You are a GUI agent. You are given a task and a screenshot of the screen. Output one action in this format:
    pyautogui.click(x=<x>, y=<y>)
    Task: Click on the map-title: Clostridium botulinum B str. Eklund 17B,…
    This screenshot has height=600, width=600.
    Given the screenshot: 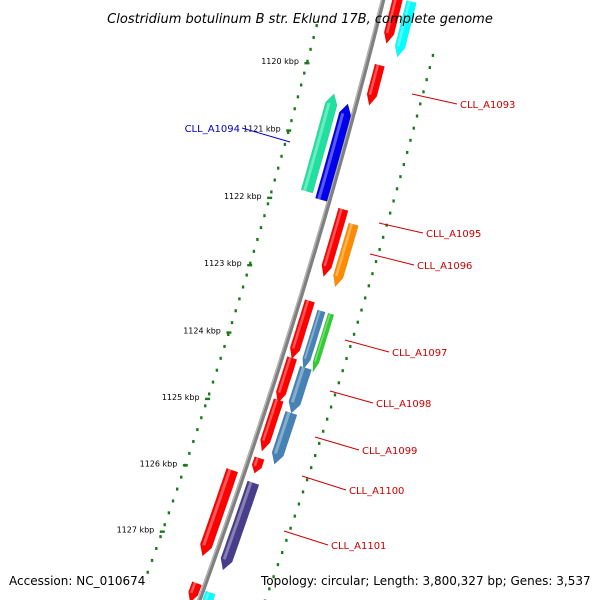 What is the action you would take?
    pyautogui.click(x=300, y=19)
    